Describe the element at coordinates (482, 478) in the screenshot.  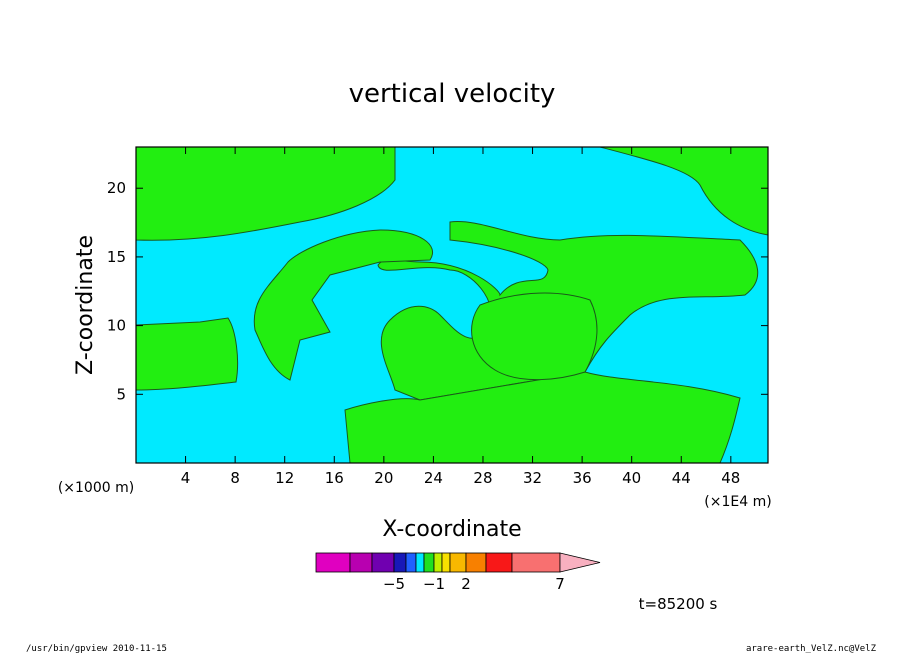
I see `x-tick-label: 28` at that location.